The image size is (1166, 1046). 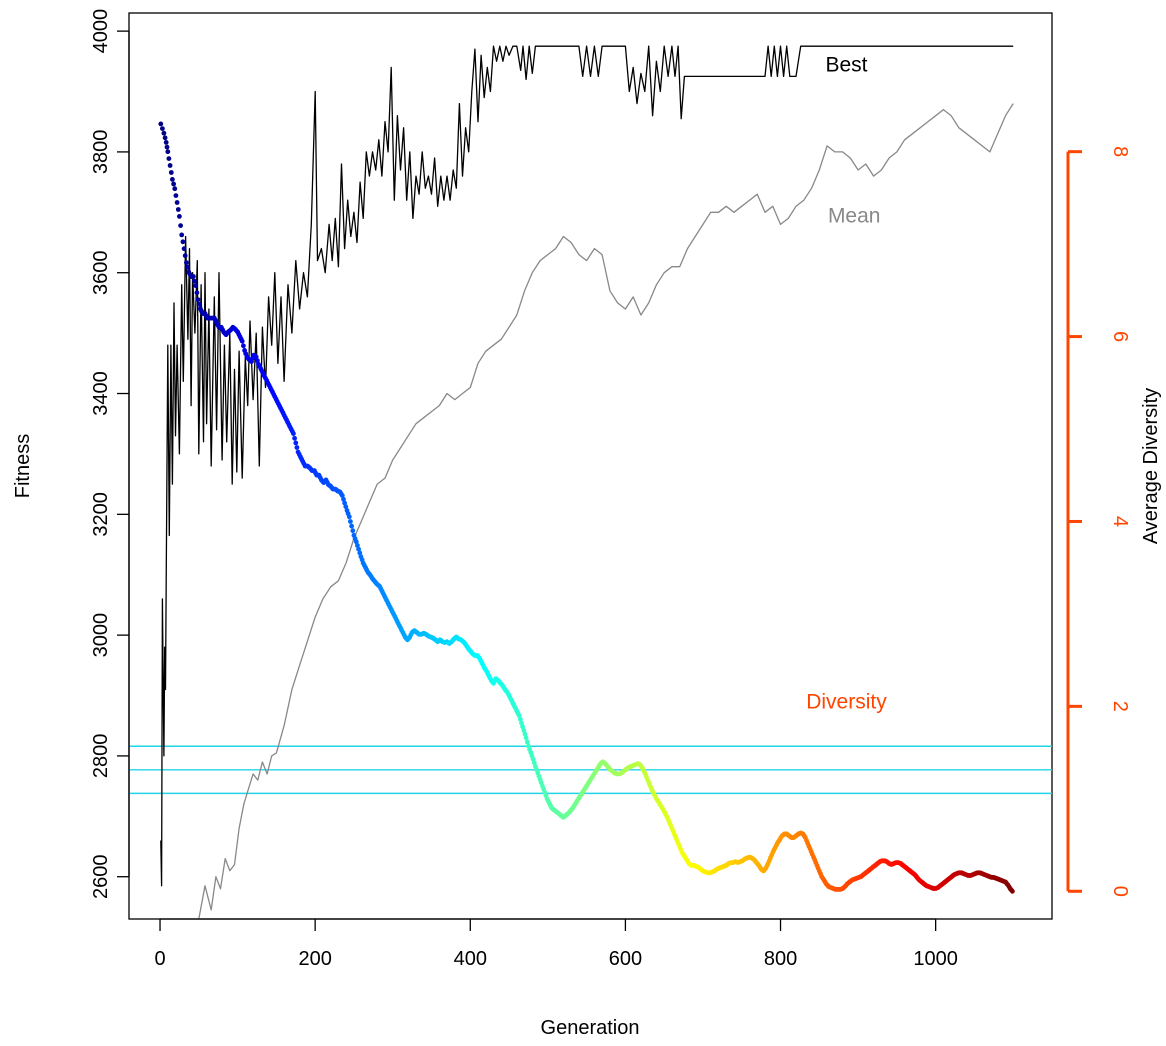 What do you see at coordinates (101, 876) in the screenshot?
I see `y-tick-label: 2600` at bounding box center [101, 876].